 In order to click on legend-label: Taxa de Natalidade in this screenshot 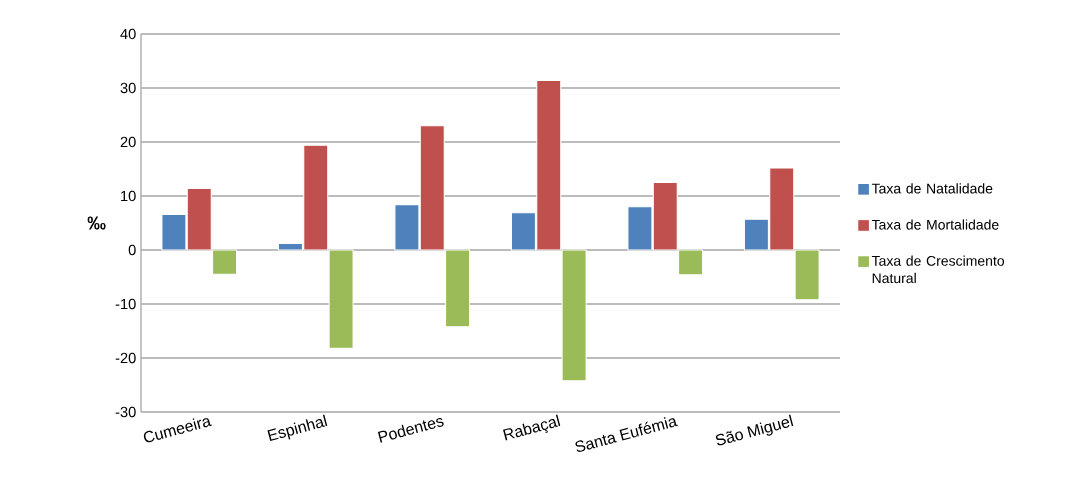, I will do `click(932, 188)`.